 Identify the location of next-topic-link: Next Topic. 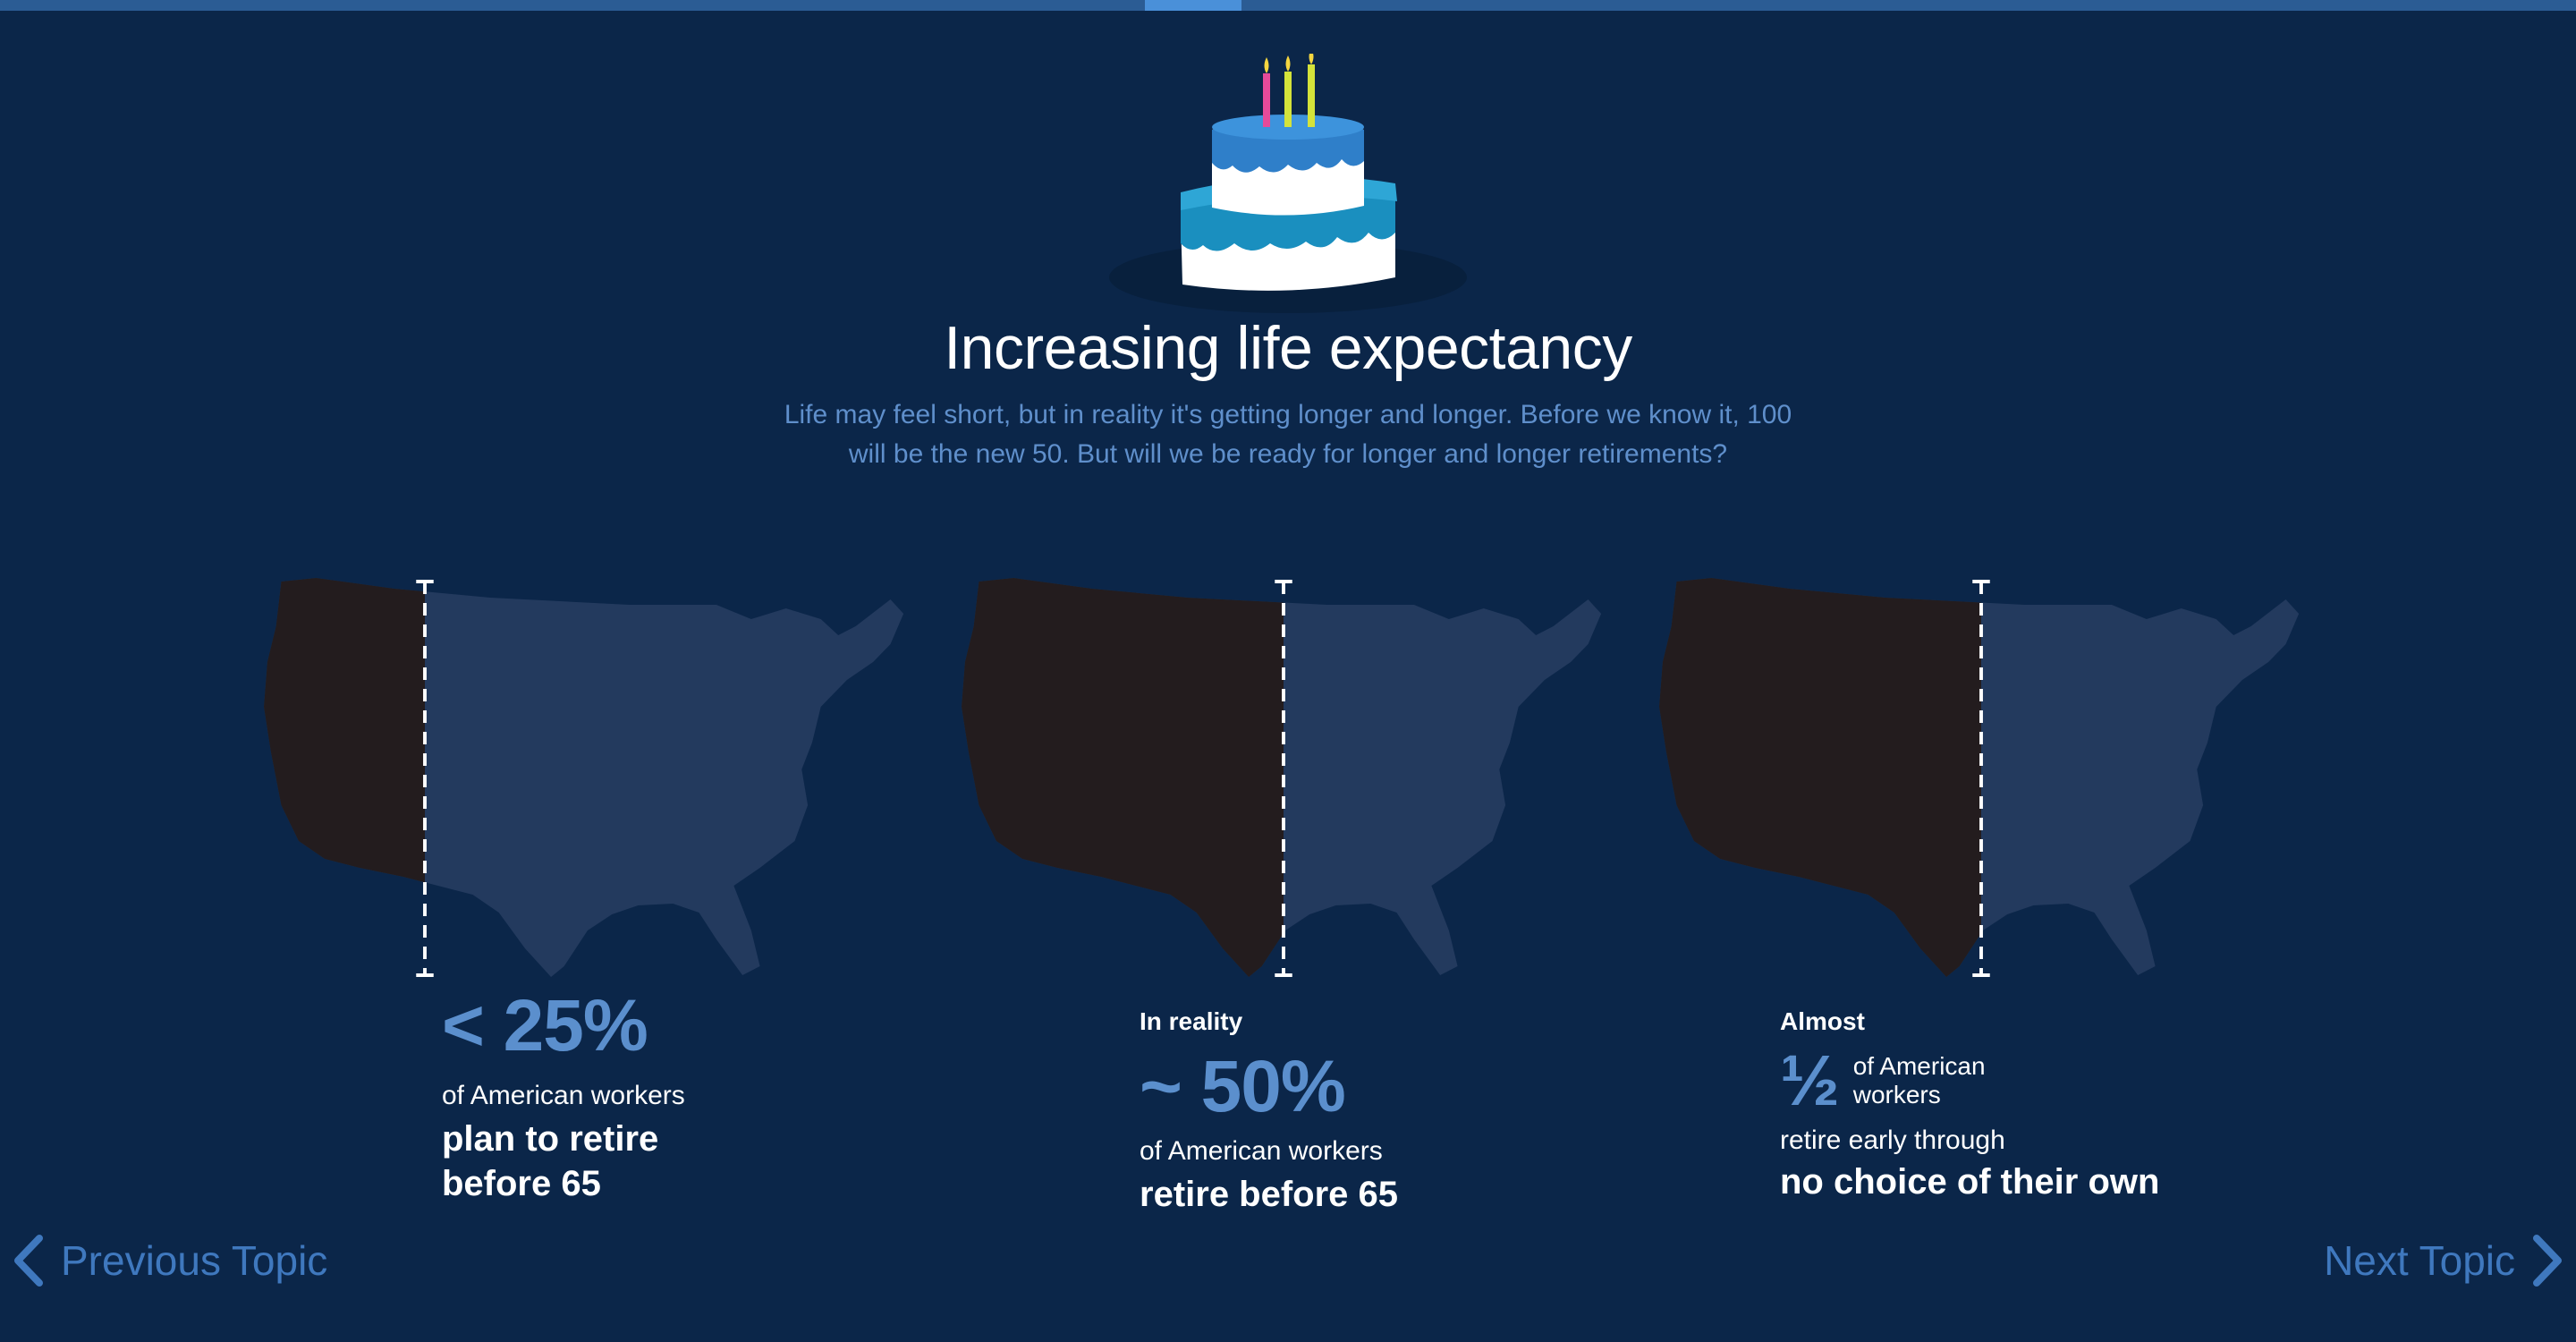
(2445, 1261).